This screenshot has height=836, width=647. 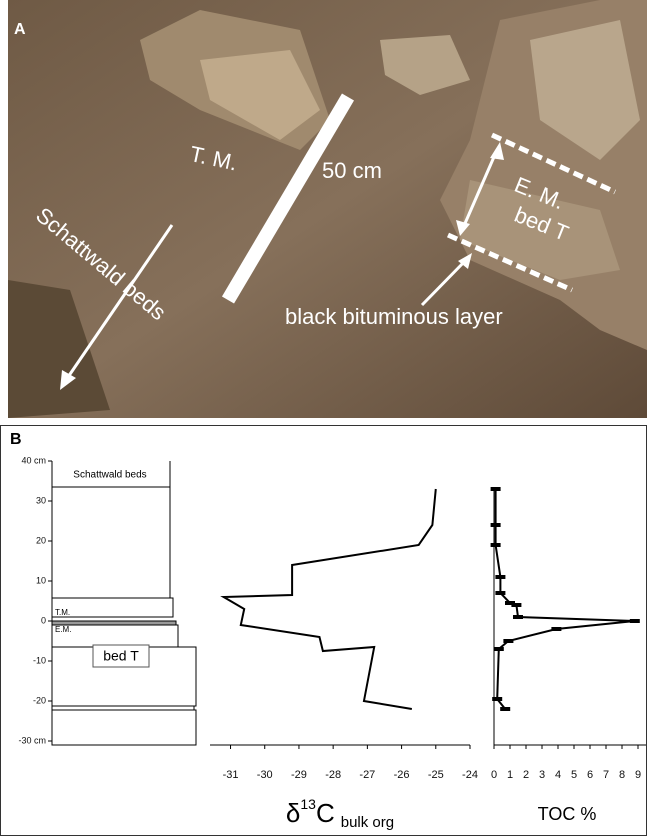 What do you see at coordinates (638, 775) in the screenshot?
I see `x-tick-label: 9` at bounding box center [638, 775].